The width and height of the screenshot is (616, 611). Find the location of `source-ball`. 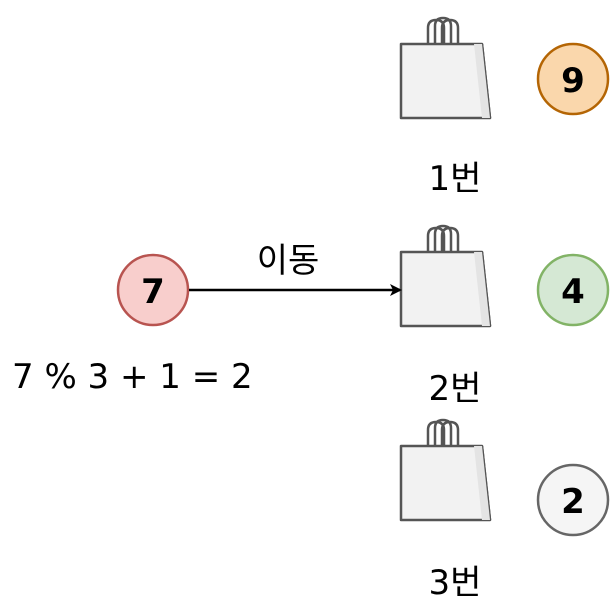

source-ball is located at coordinates (153, 290).